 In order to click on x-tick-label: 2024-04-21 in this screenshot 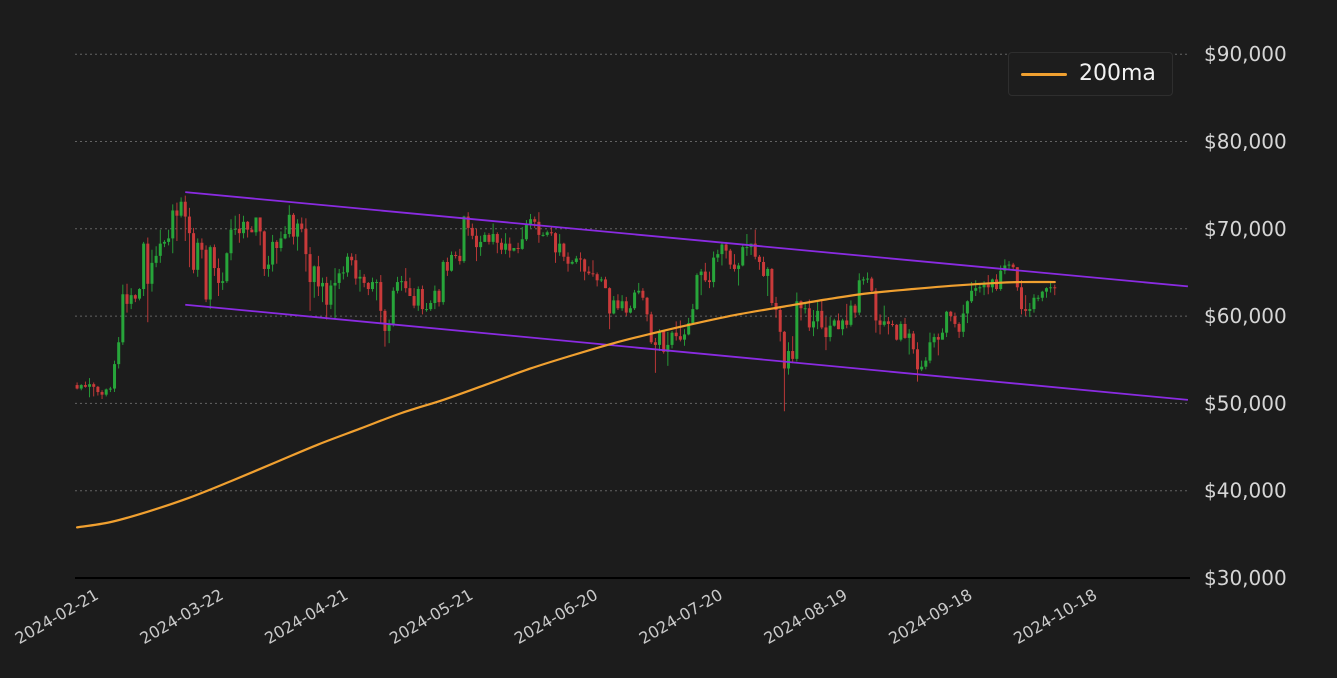, I will do `click(306, 616)`.